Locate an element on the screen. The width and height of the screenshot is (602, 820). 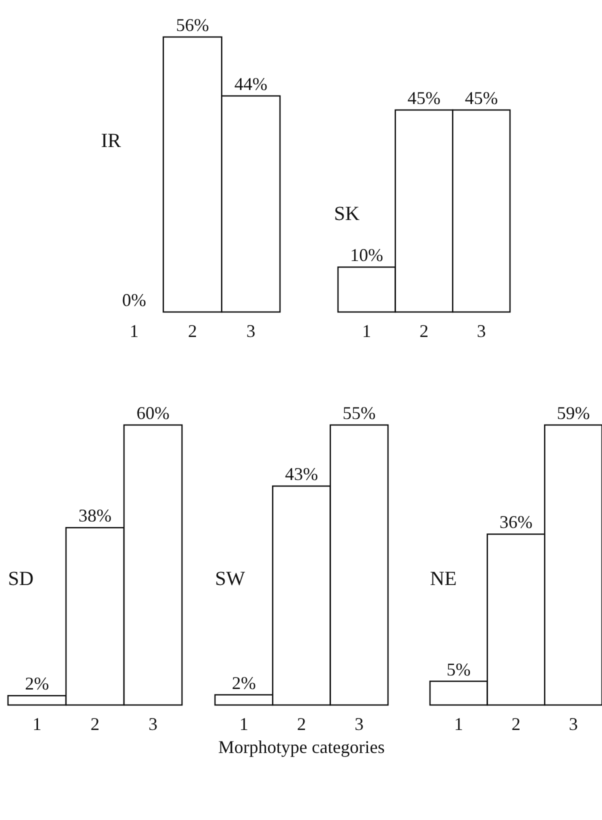
data-label: 44% is located at coordinates (251, 84).